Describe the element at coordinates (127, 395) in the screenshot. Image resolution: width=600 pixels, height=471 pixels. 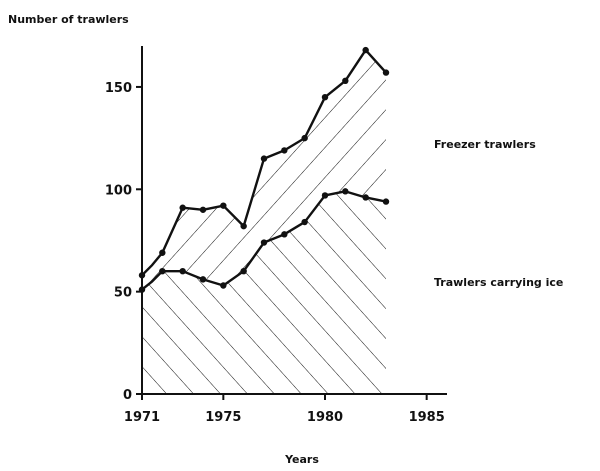
I see `y-tick-label: 0` at that location.